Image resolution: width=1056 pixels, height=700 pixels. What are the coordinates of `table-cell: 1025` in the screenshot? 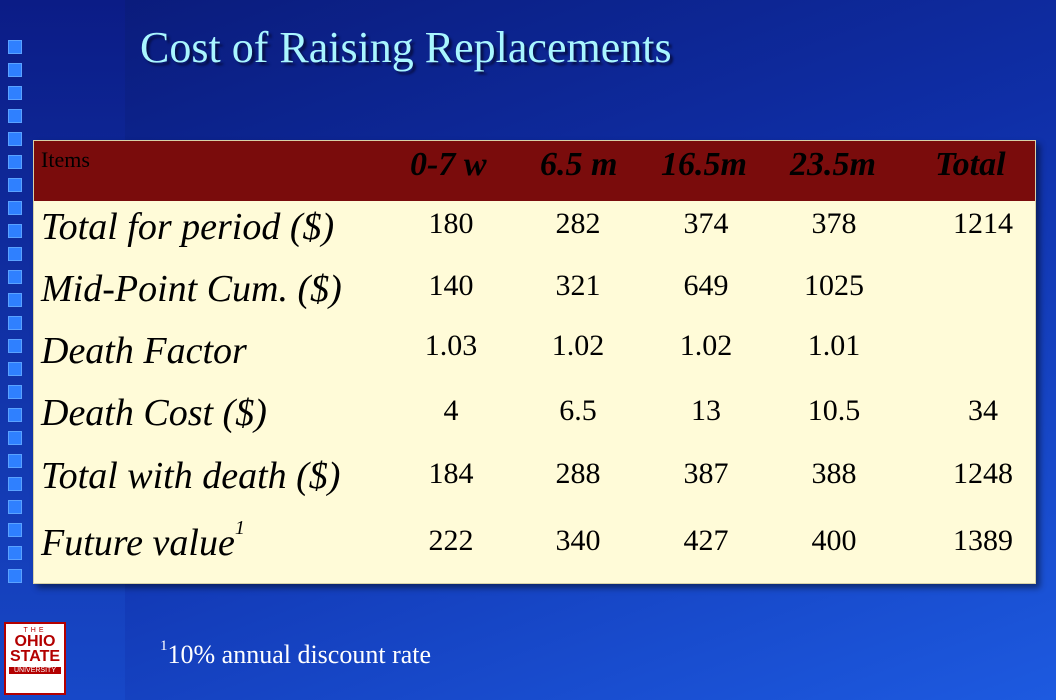 It's located at (834, 285).